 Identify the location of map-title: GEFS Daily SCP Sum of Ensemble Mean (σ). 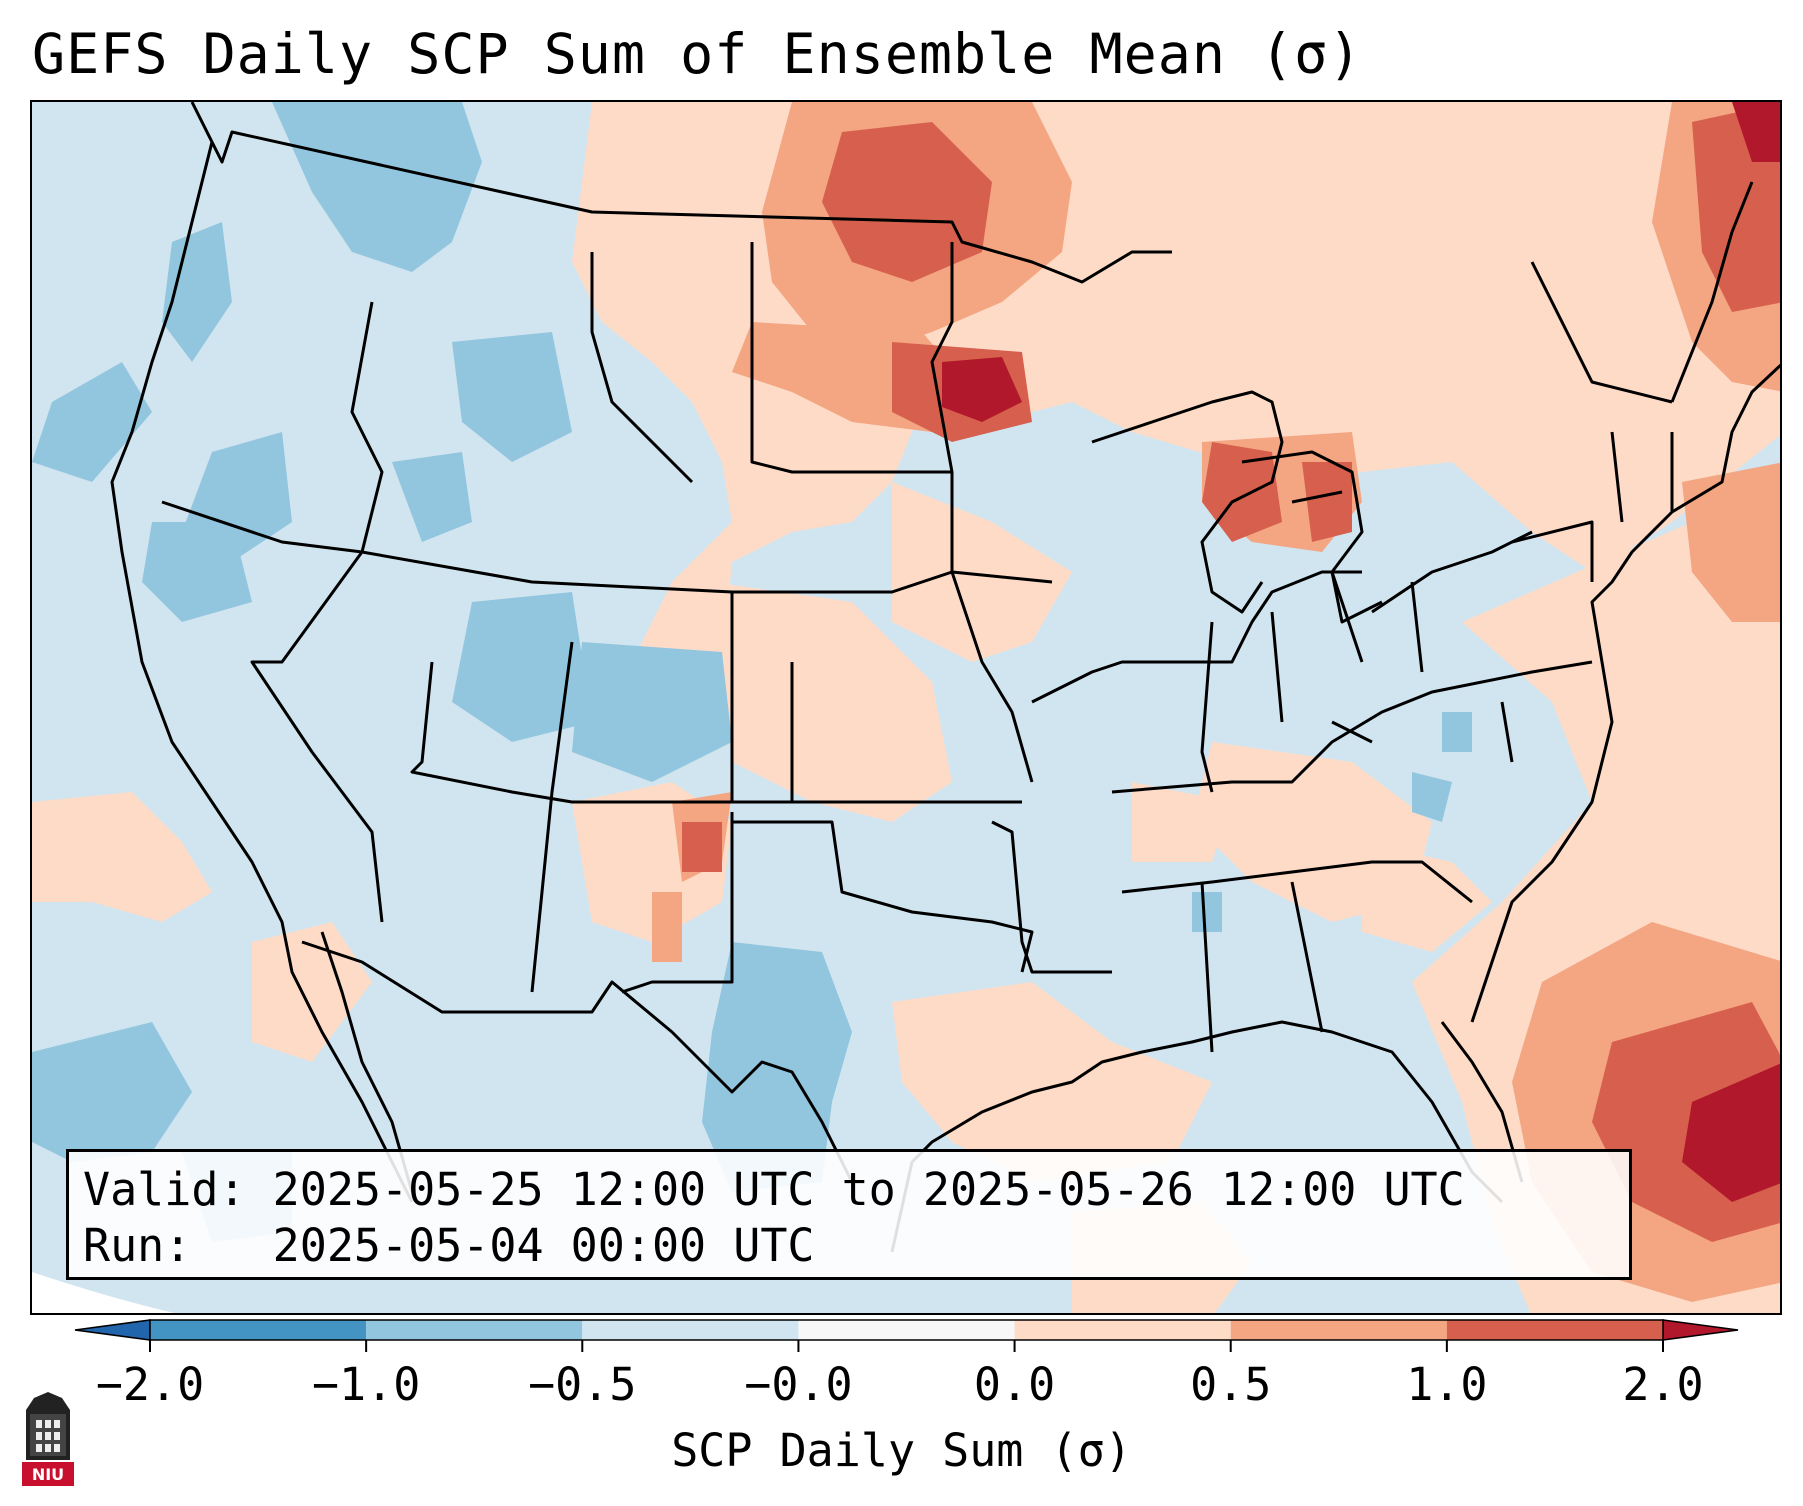
(697, 54).